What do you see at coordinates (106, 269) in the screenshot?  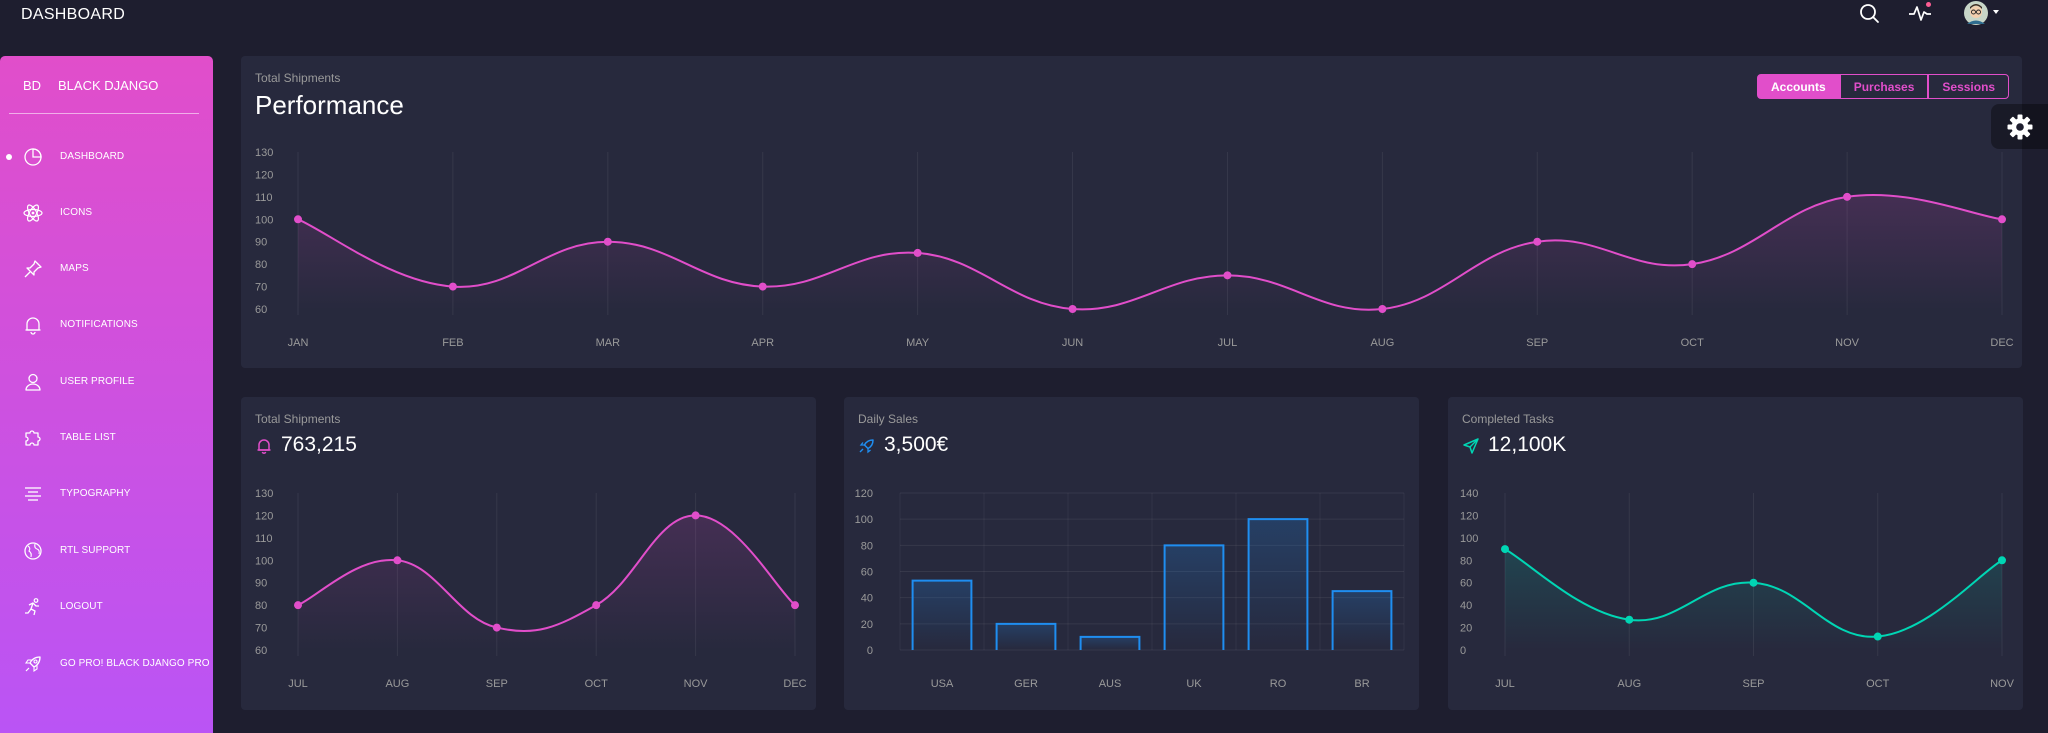 I see `sidebar-item-maps: MAPS` at bounding box center [106, 269].